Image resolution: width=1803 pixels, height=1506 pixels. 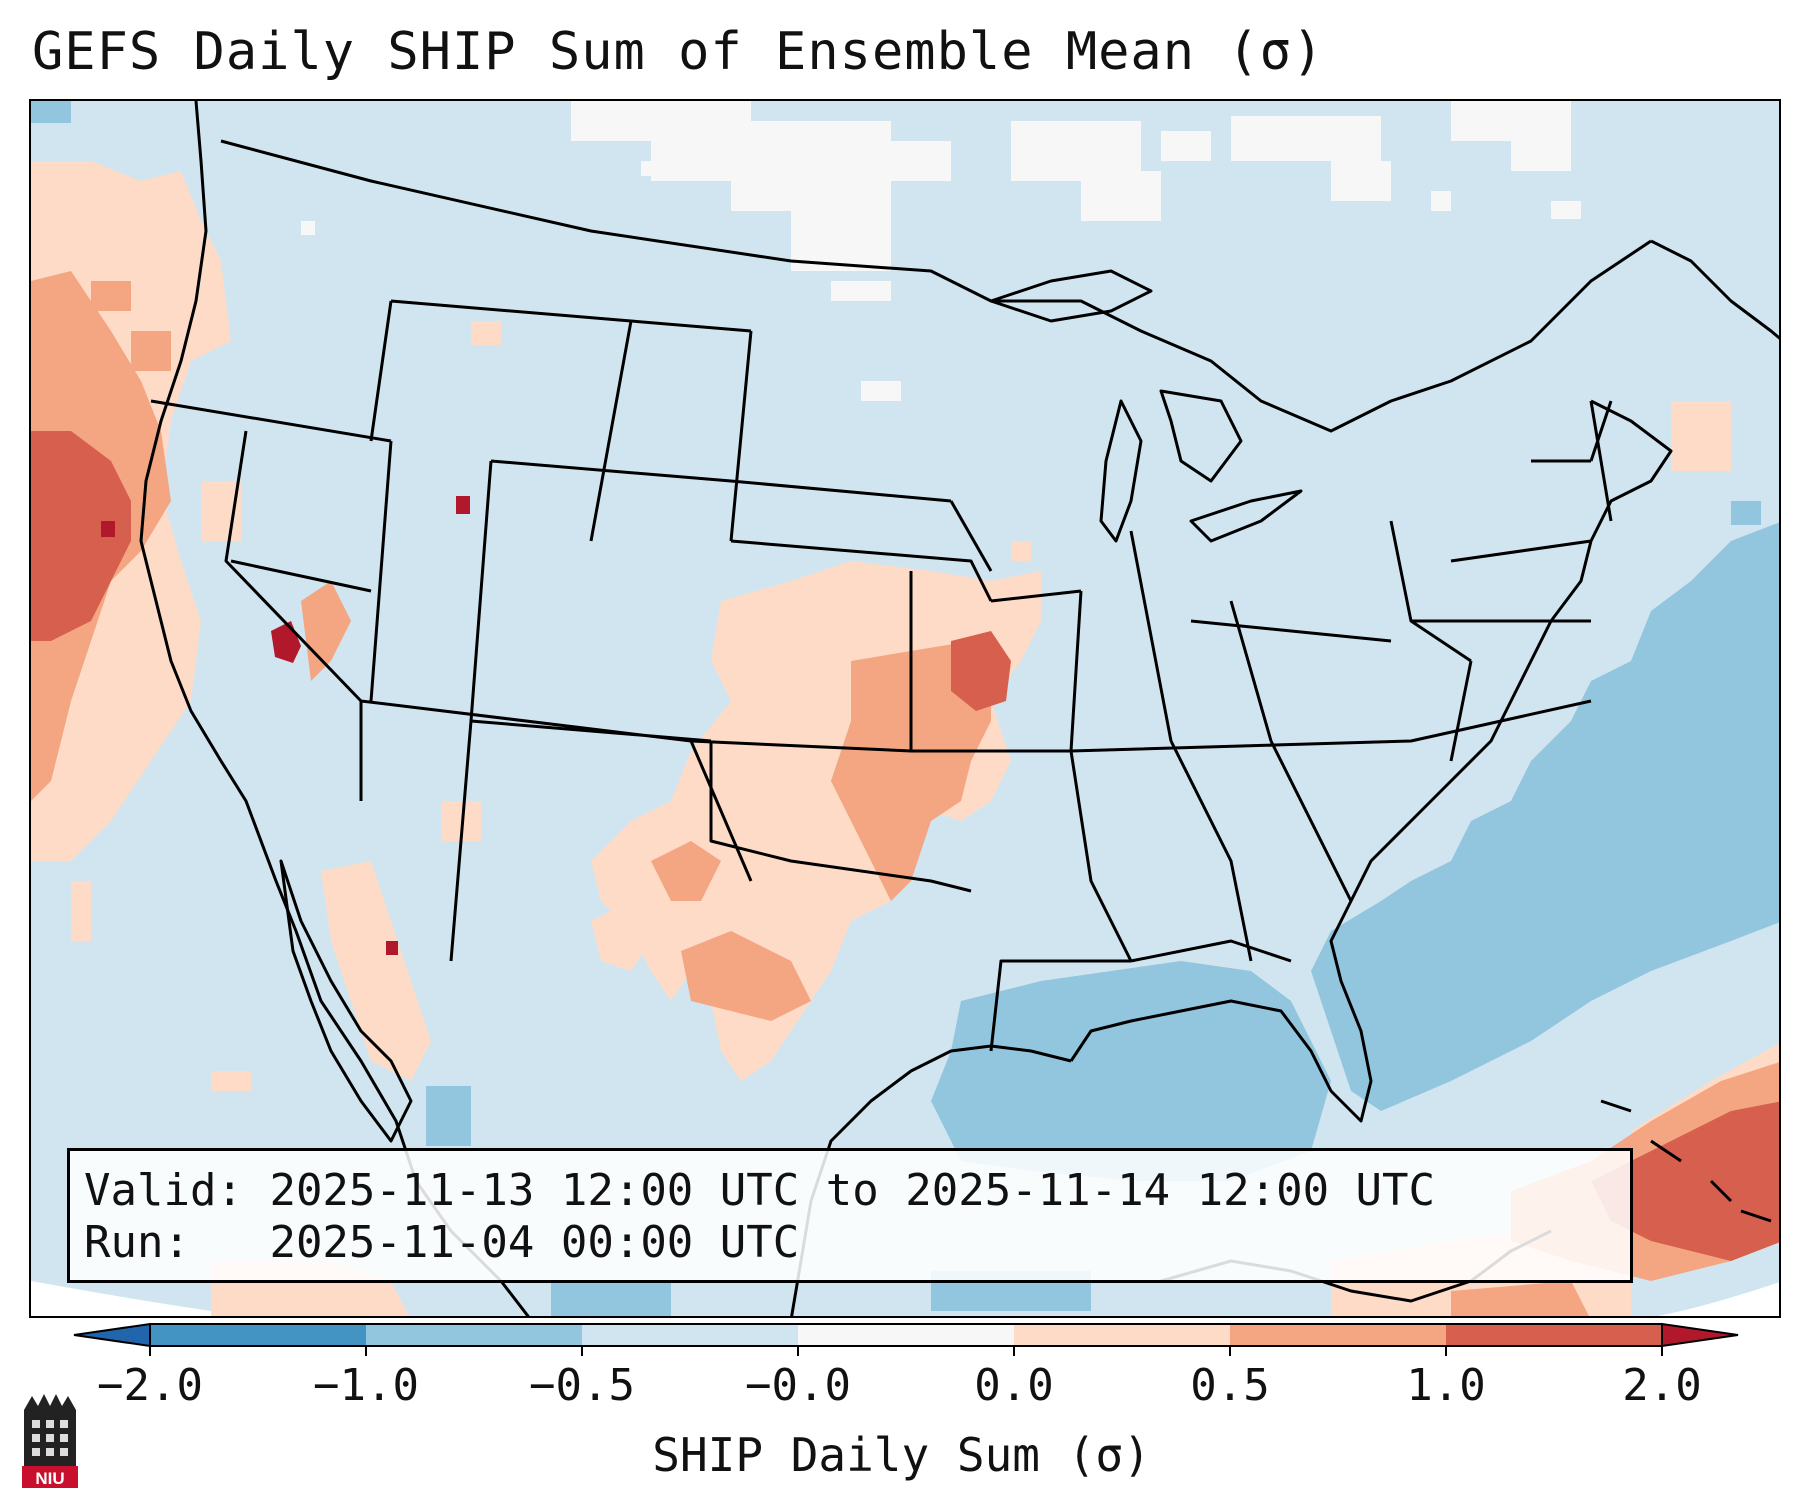 What do you see at coordinates (150, 1385) in the screenshot?
I see `colorbar-tick-label: −2.0` at bounding box center [150, 1385].